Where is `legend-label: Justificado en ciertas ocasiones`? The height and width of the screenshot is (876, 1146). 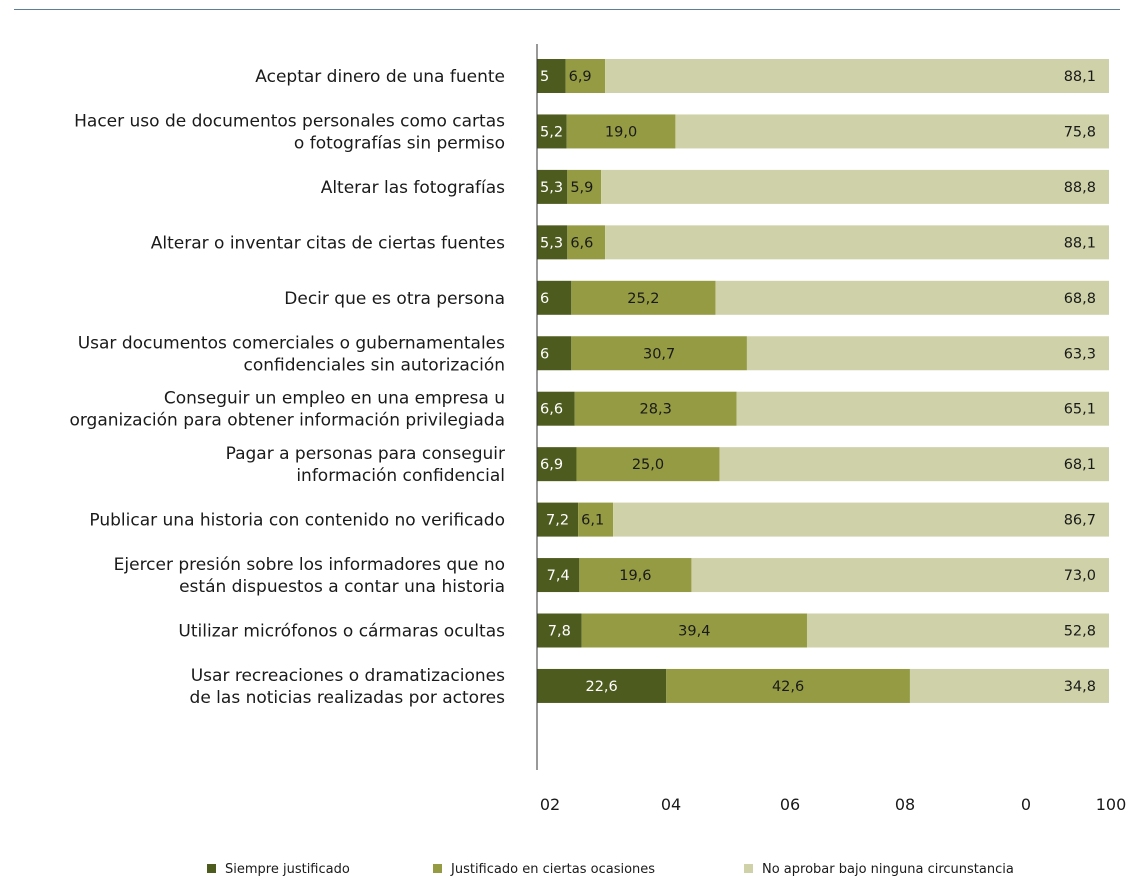 legend-label: Justificado en ciertas ocasiones is located at coordinates (552, 869).